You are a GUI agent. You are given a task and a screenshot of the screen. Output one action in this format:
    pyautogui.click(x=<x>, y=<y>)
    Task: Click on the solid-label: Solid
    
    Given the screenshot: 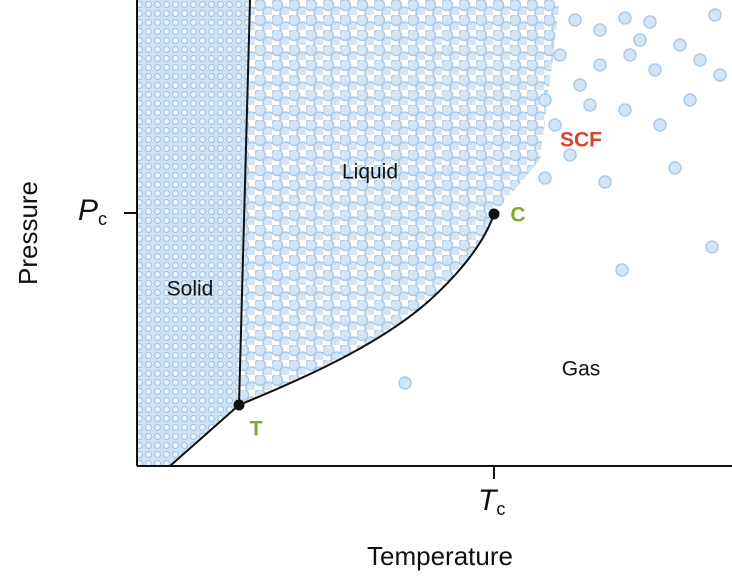 What is the action you would take?
    pyautogui.click(x=190, y=289)
    